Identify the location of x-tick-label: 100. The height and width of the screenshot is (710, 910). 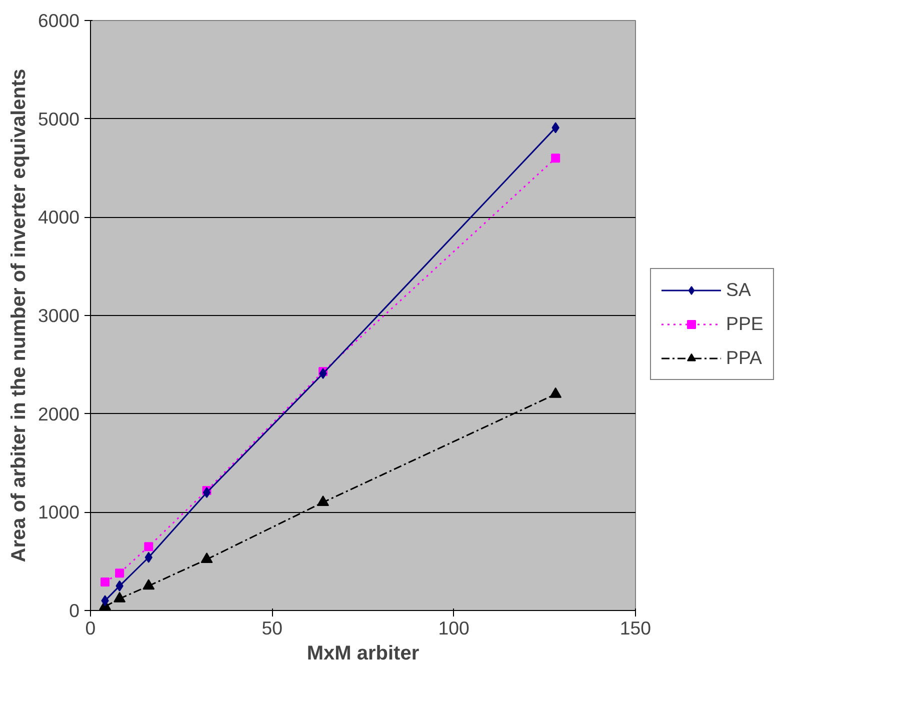
(454, 628).